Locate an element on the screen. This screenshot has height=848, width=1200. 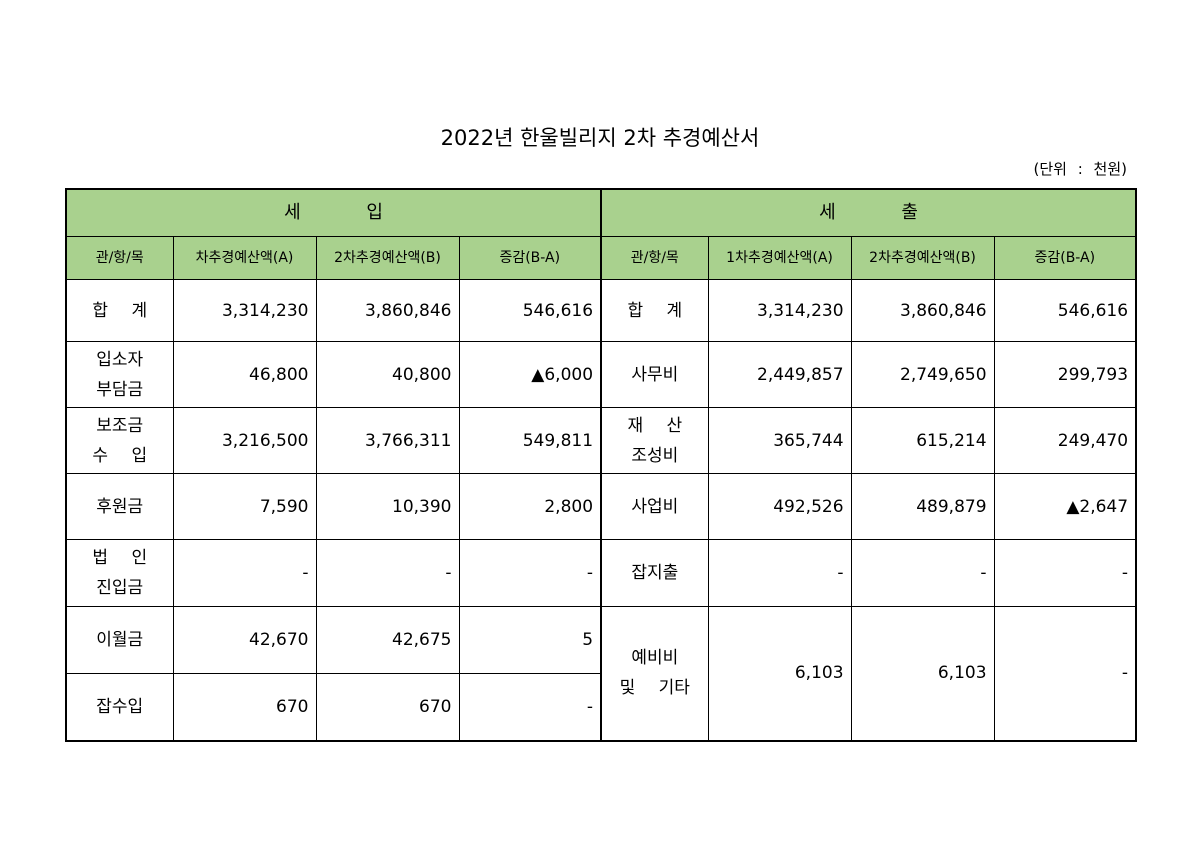
cell: 46,800 is located at coordinates (244, 374).